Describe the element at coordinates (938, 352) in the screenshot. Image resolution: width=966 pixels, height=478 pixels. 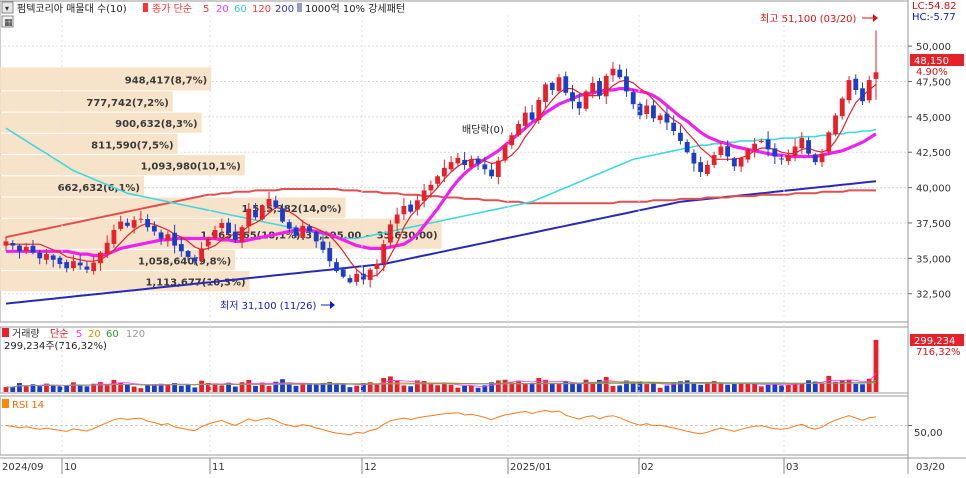
I see `volume-axis-pct: 716,32%` at that location.